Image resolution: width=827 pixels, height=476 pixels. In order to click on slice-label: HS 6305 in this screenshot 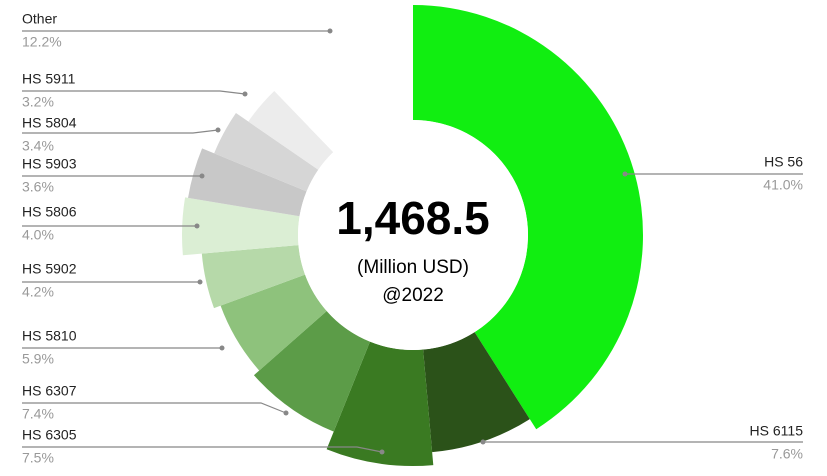, I will do `click(49, 435)`.